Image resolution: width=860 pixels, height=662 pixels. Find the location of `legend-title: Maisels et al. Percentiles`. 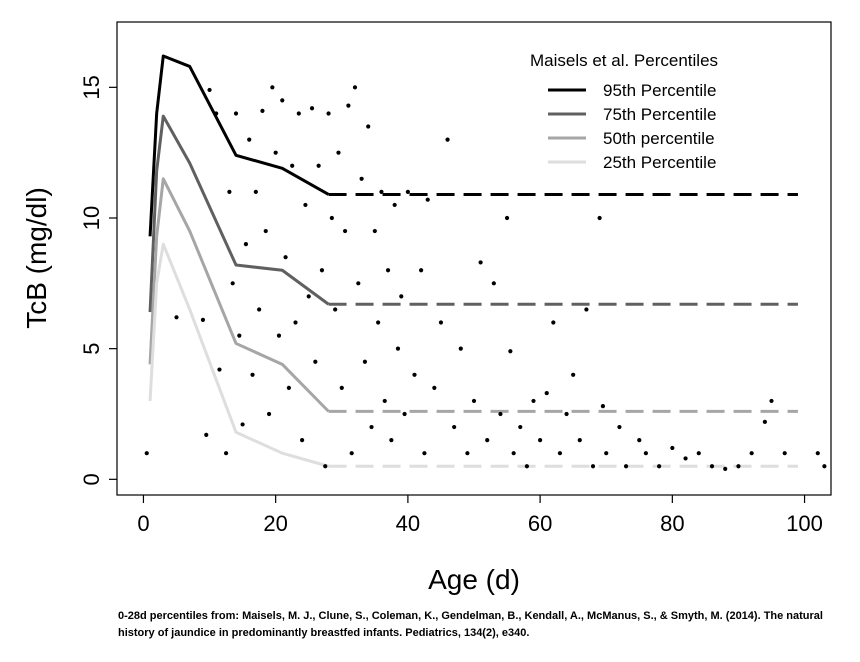

legend-title: Maisels et al. Percentiles is located at coordinates (624, 60).